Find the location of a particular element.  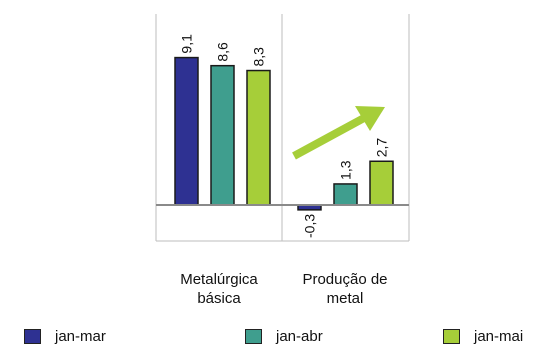

legend-swatch-jan-abr is located at coordinates (253, 336).